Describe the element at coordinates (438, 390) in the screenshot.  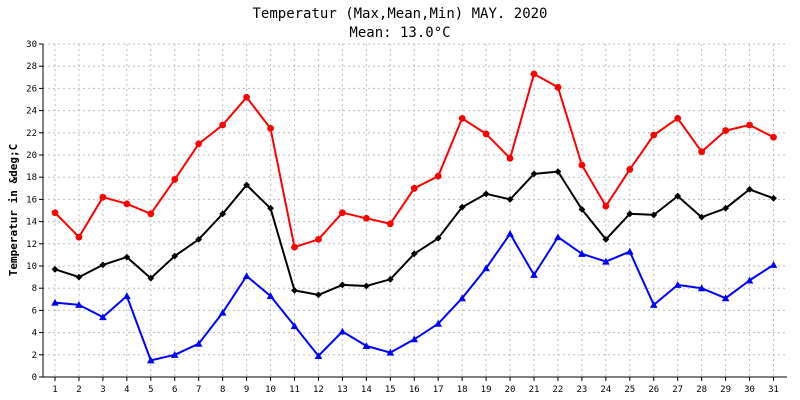
I see `x-tick-label: 17` at that location.